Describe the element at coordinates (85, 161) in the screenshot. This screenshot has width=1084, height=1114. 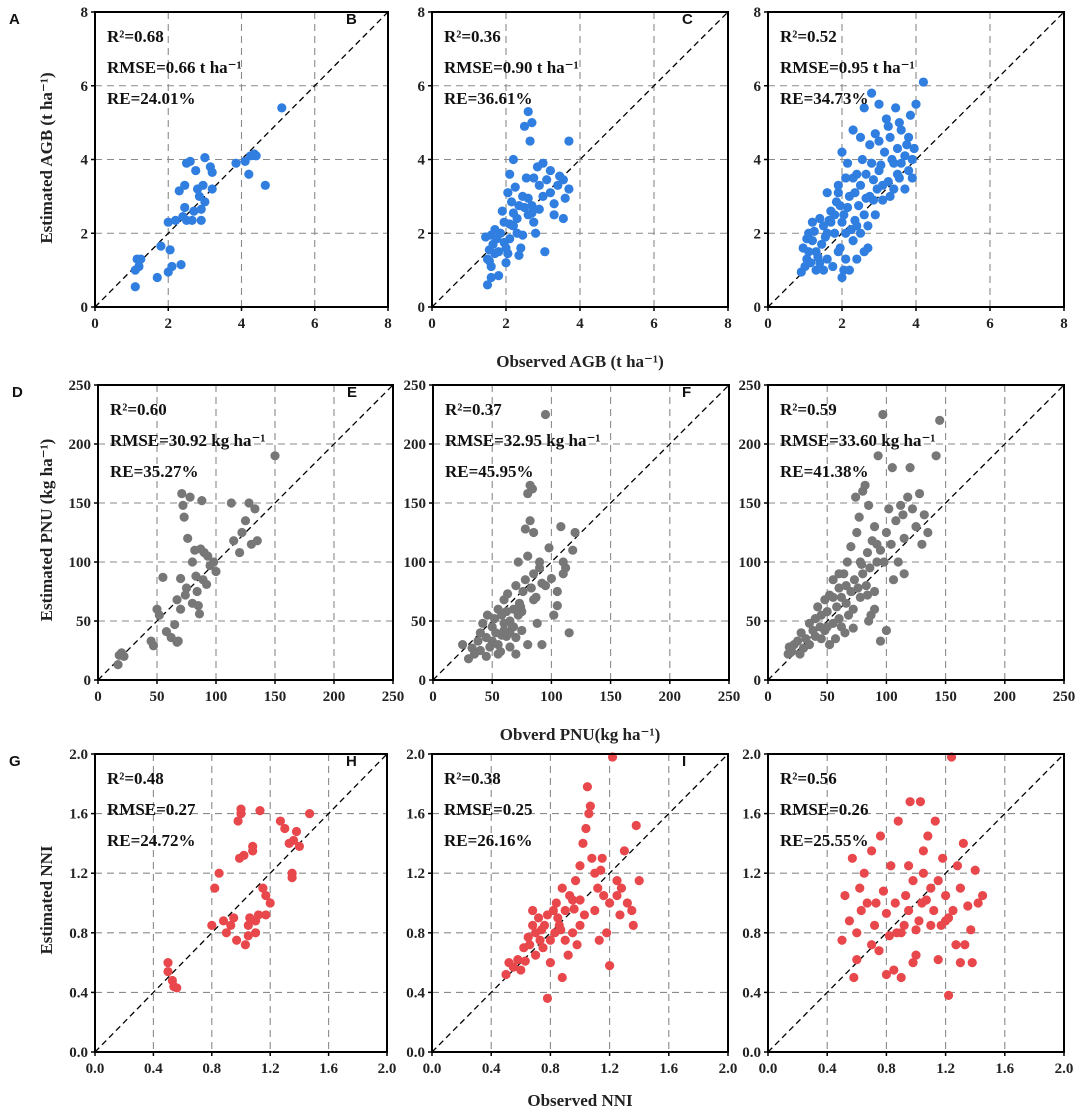
I see `panel-a-y-tick-label: 4` at that location.